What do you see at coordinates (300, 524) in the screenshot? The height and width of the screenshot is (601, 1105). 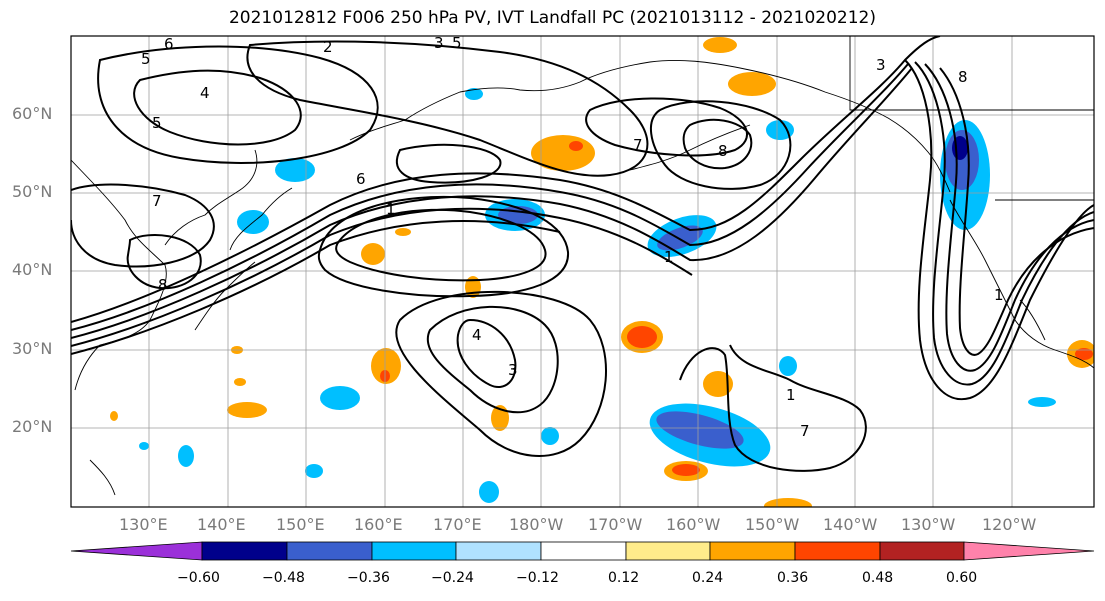 I see `lon-label: 150°E` at bounding box center [300, 524].